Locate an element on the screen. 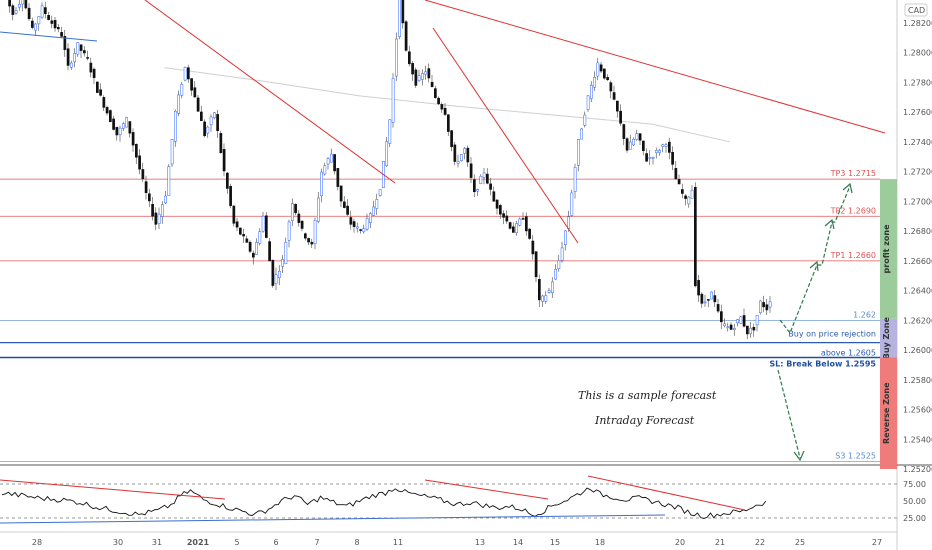  x-tick-label: 6 is located at coordinates (275, 542).